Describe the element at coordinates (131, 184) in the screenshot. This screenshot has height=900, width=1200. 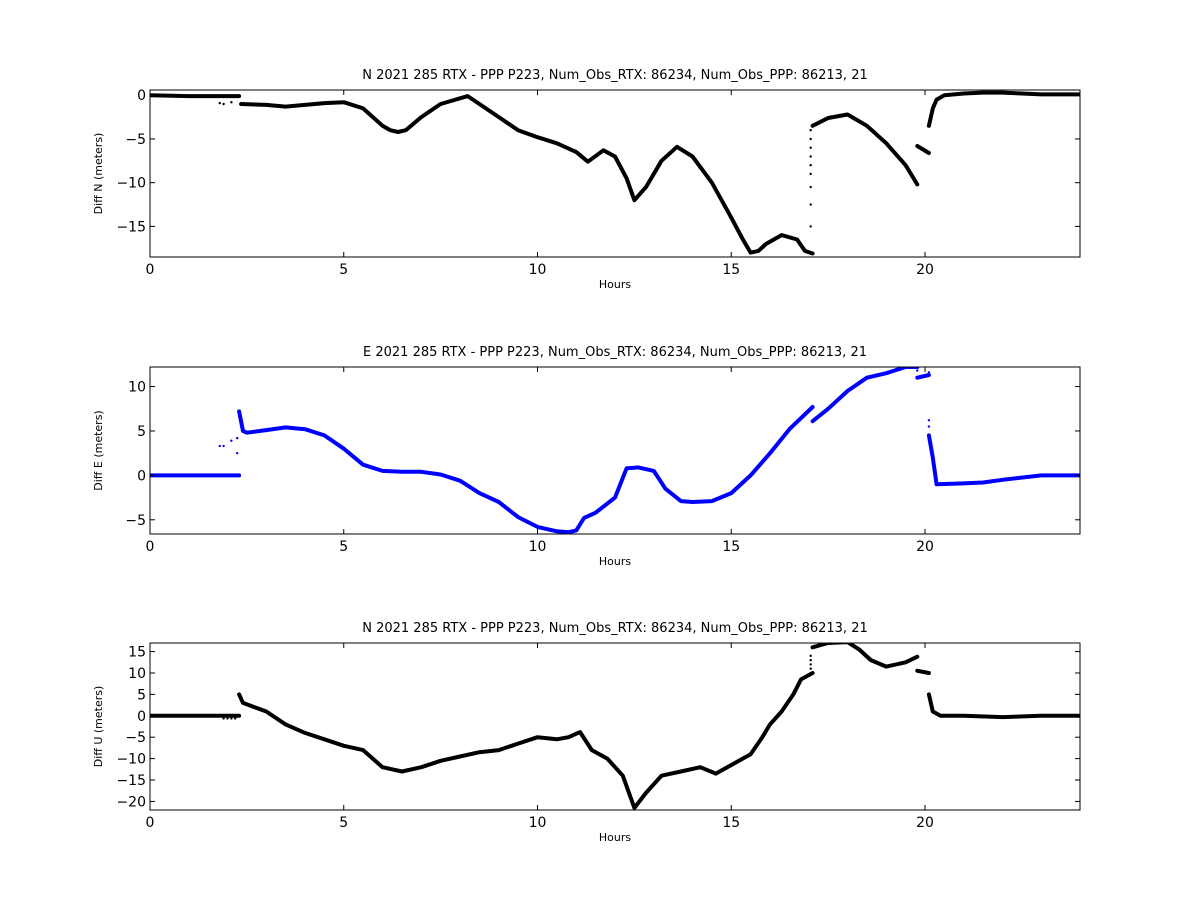
I see `north-ytick-label: −10` at that location.